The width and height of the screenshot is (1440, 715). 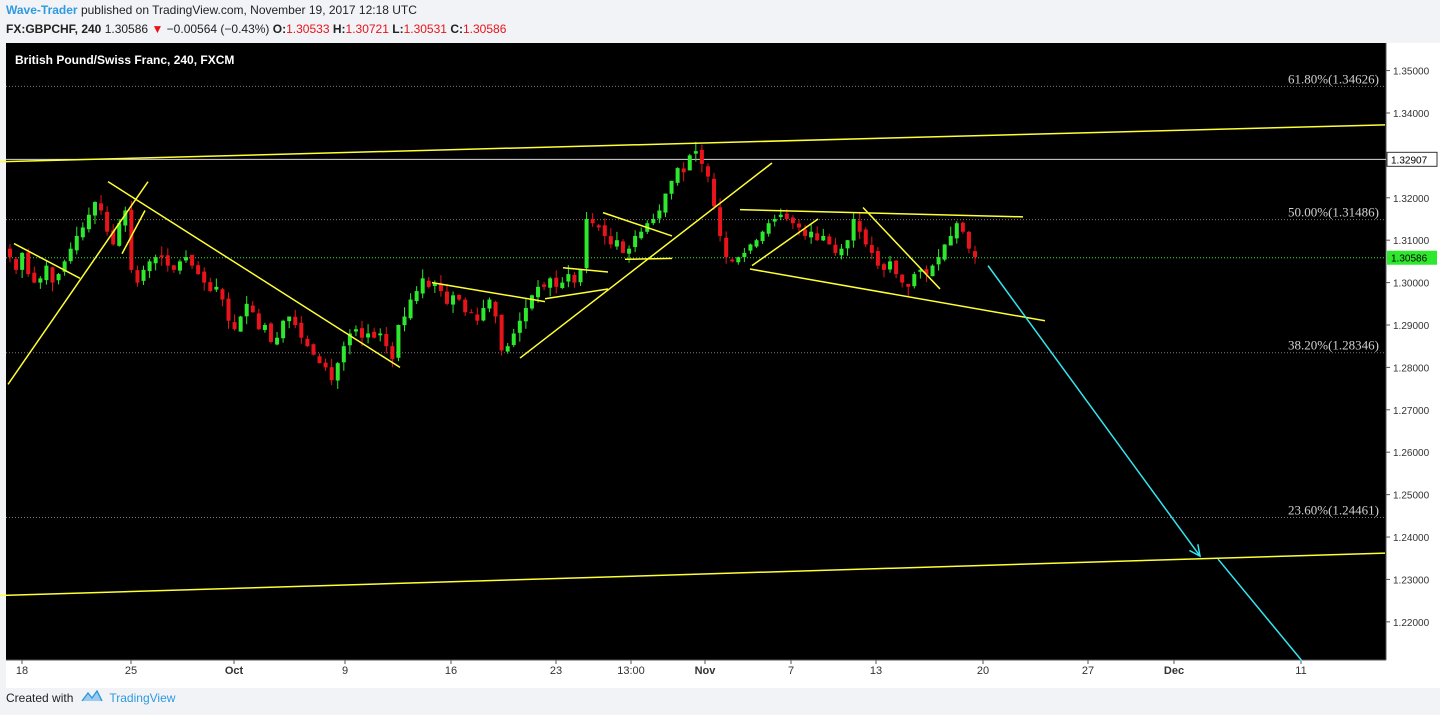 I want to click on fib-level-label: 61.80%(1.34626), so click(x=1333, y=78).